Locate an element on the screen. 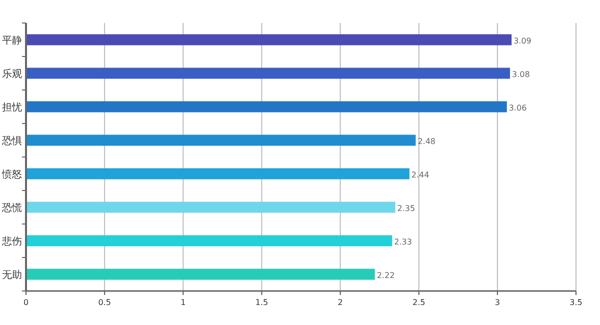 This screenshot has width=600, height=325. data-label: 3.09 is located at coordinates (523, 41).